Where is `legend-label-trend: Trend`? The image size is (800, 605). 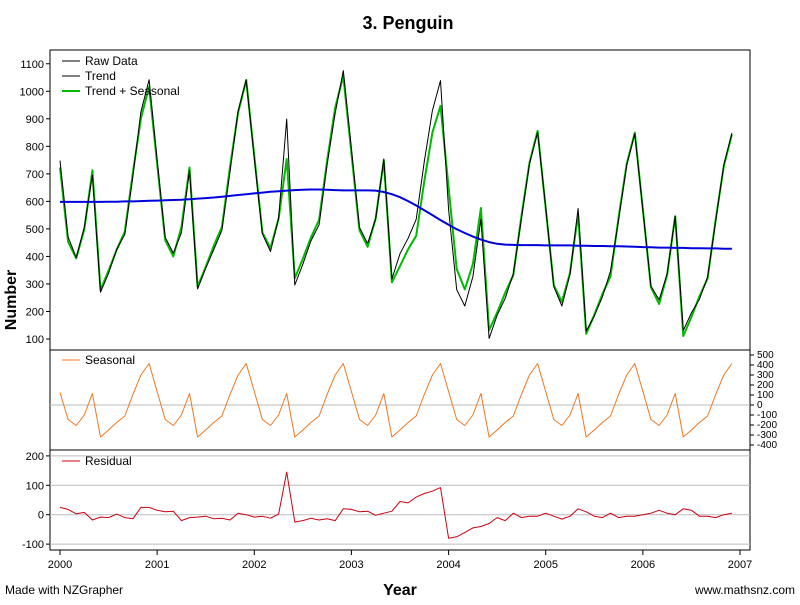
legend-label-trend: Trend is located at coordinates (100, 76).